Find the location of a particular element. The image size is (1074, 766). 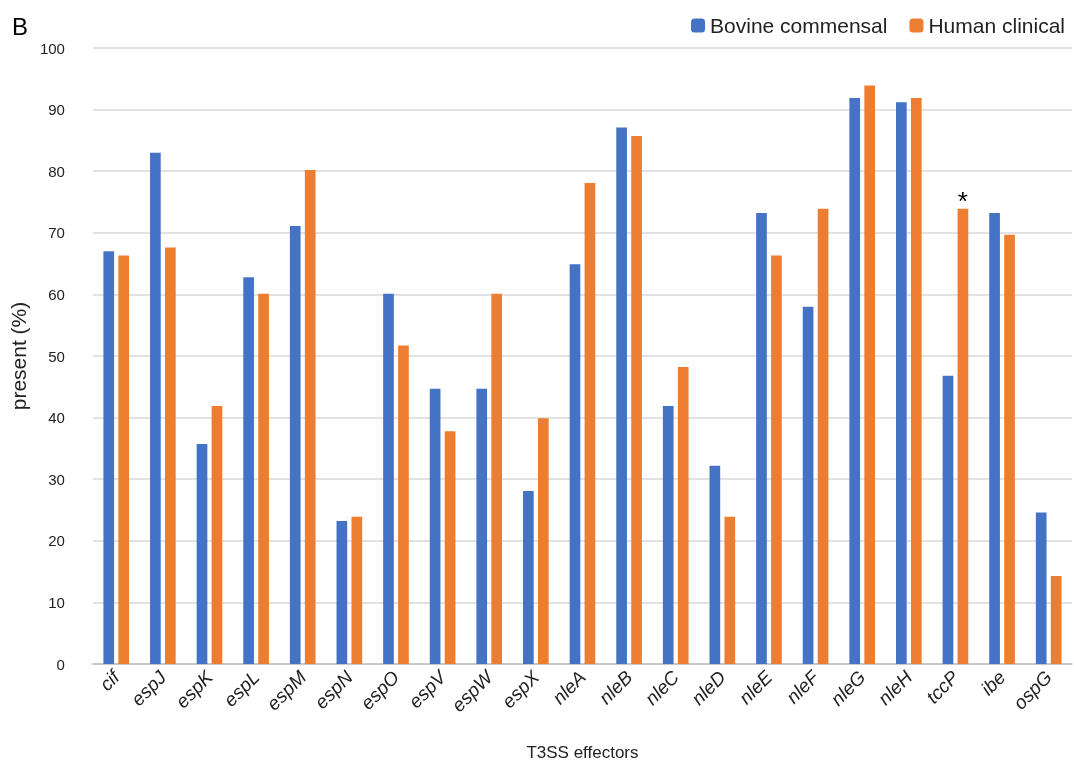

y-tick-label: 10 is located at coordinates (56, 602).